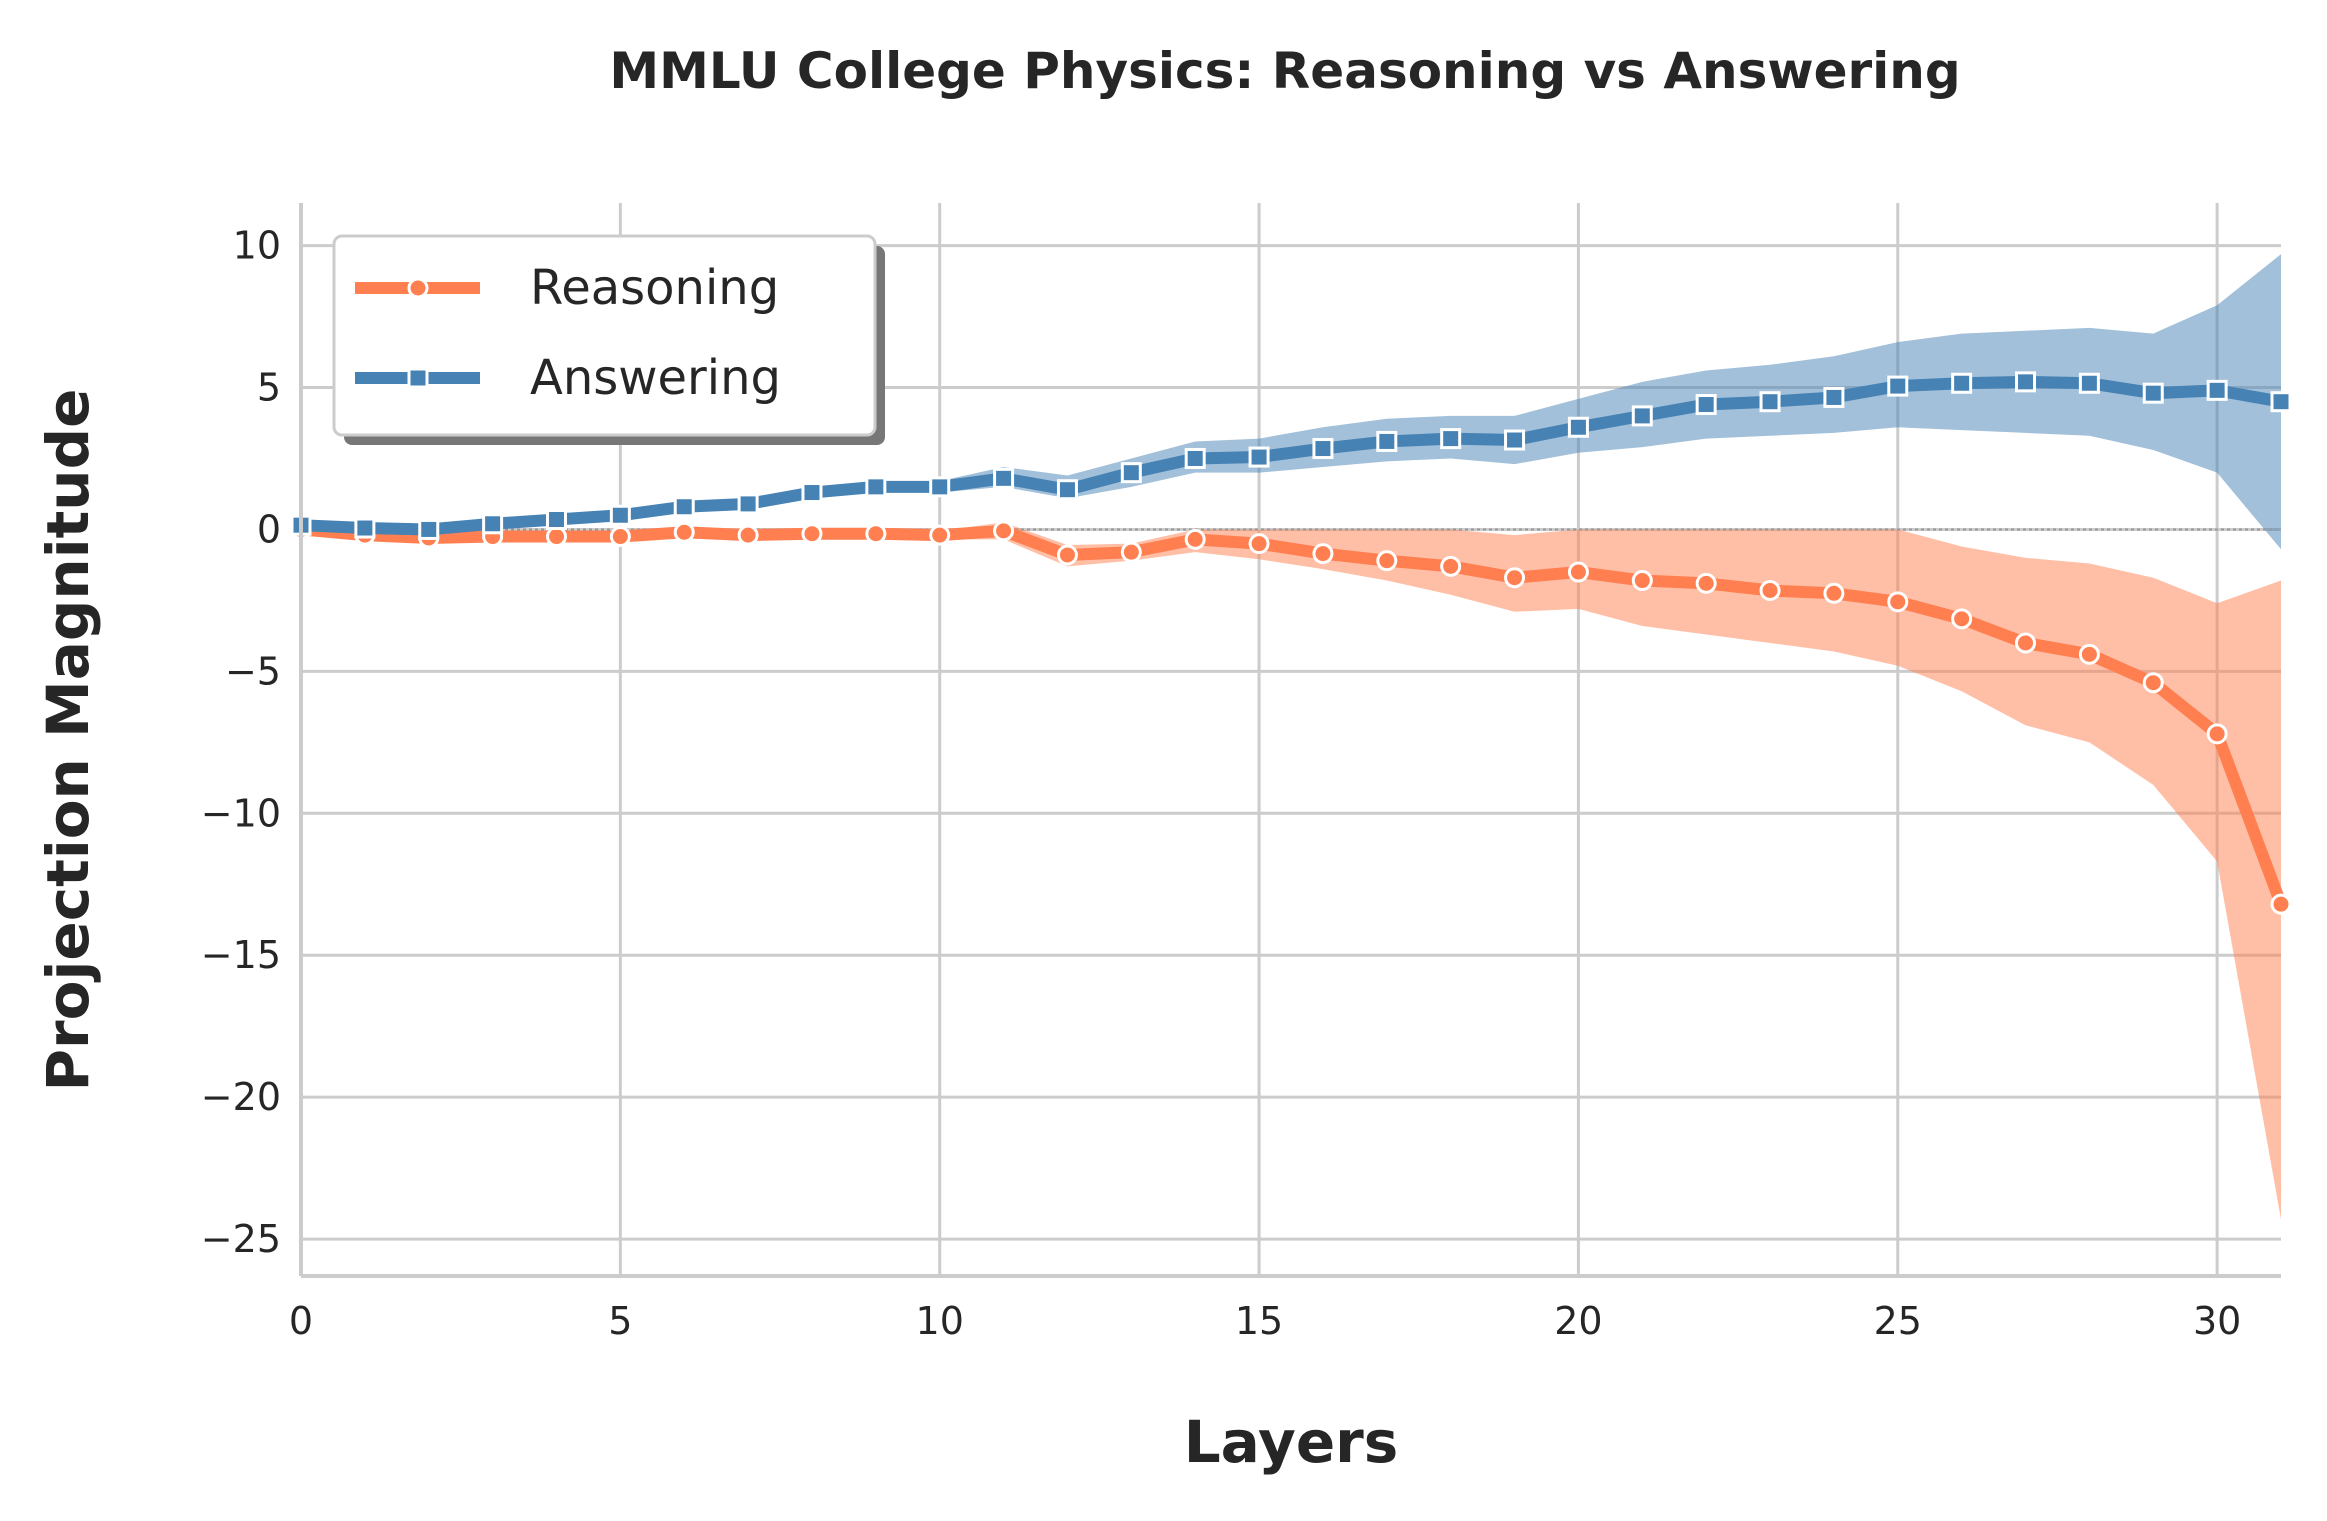 The image size is (2327, 1521). Describe the element at coordinates (655, 378) in the screenshot. I see `legend-label-answering: Answering` at that location.